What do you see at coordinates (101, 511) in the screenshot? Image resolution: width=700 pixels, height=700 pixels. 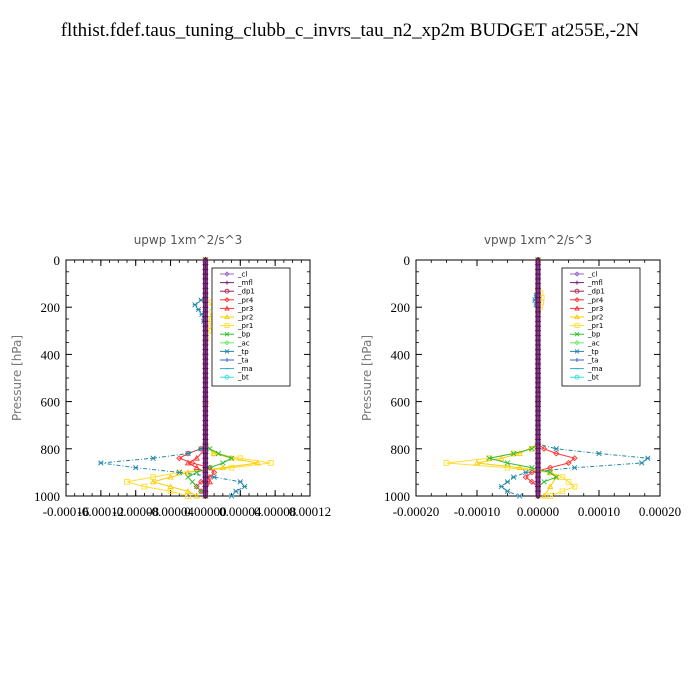 I see `x-tick-label: -0.00012` at bounding box center [101, 511].